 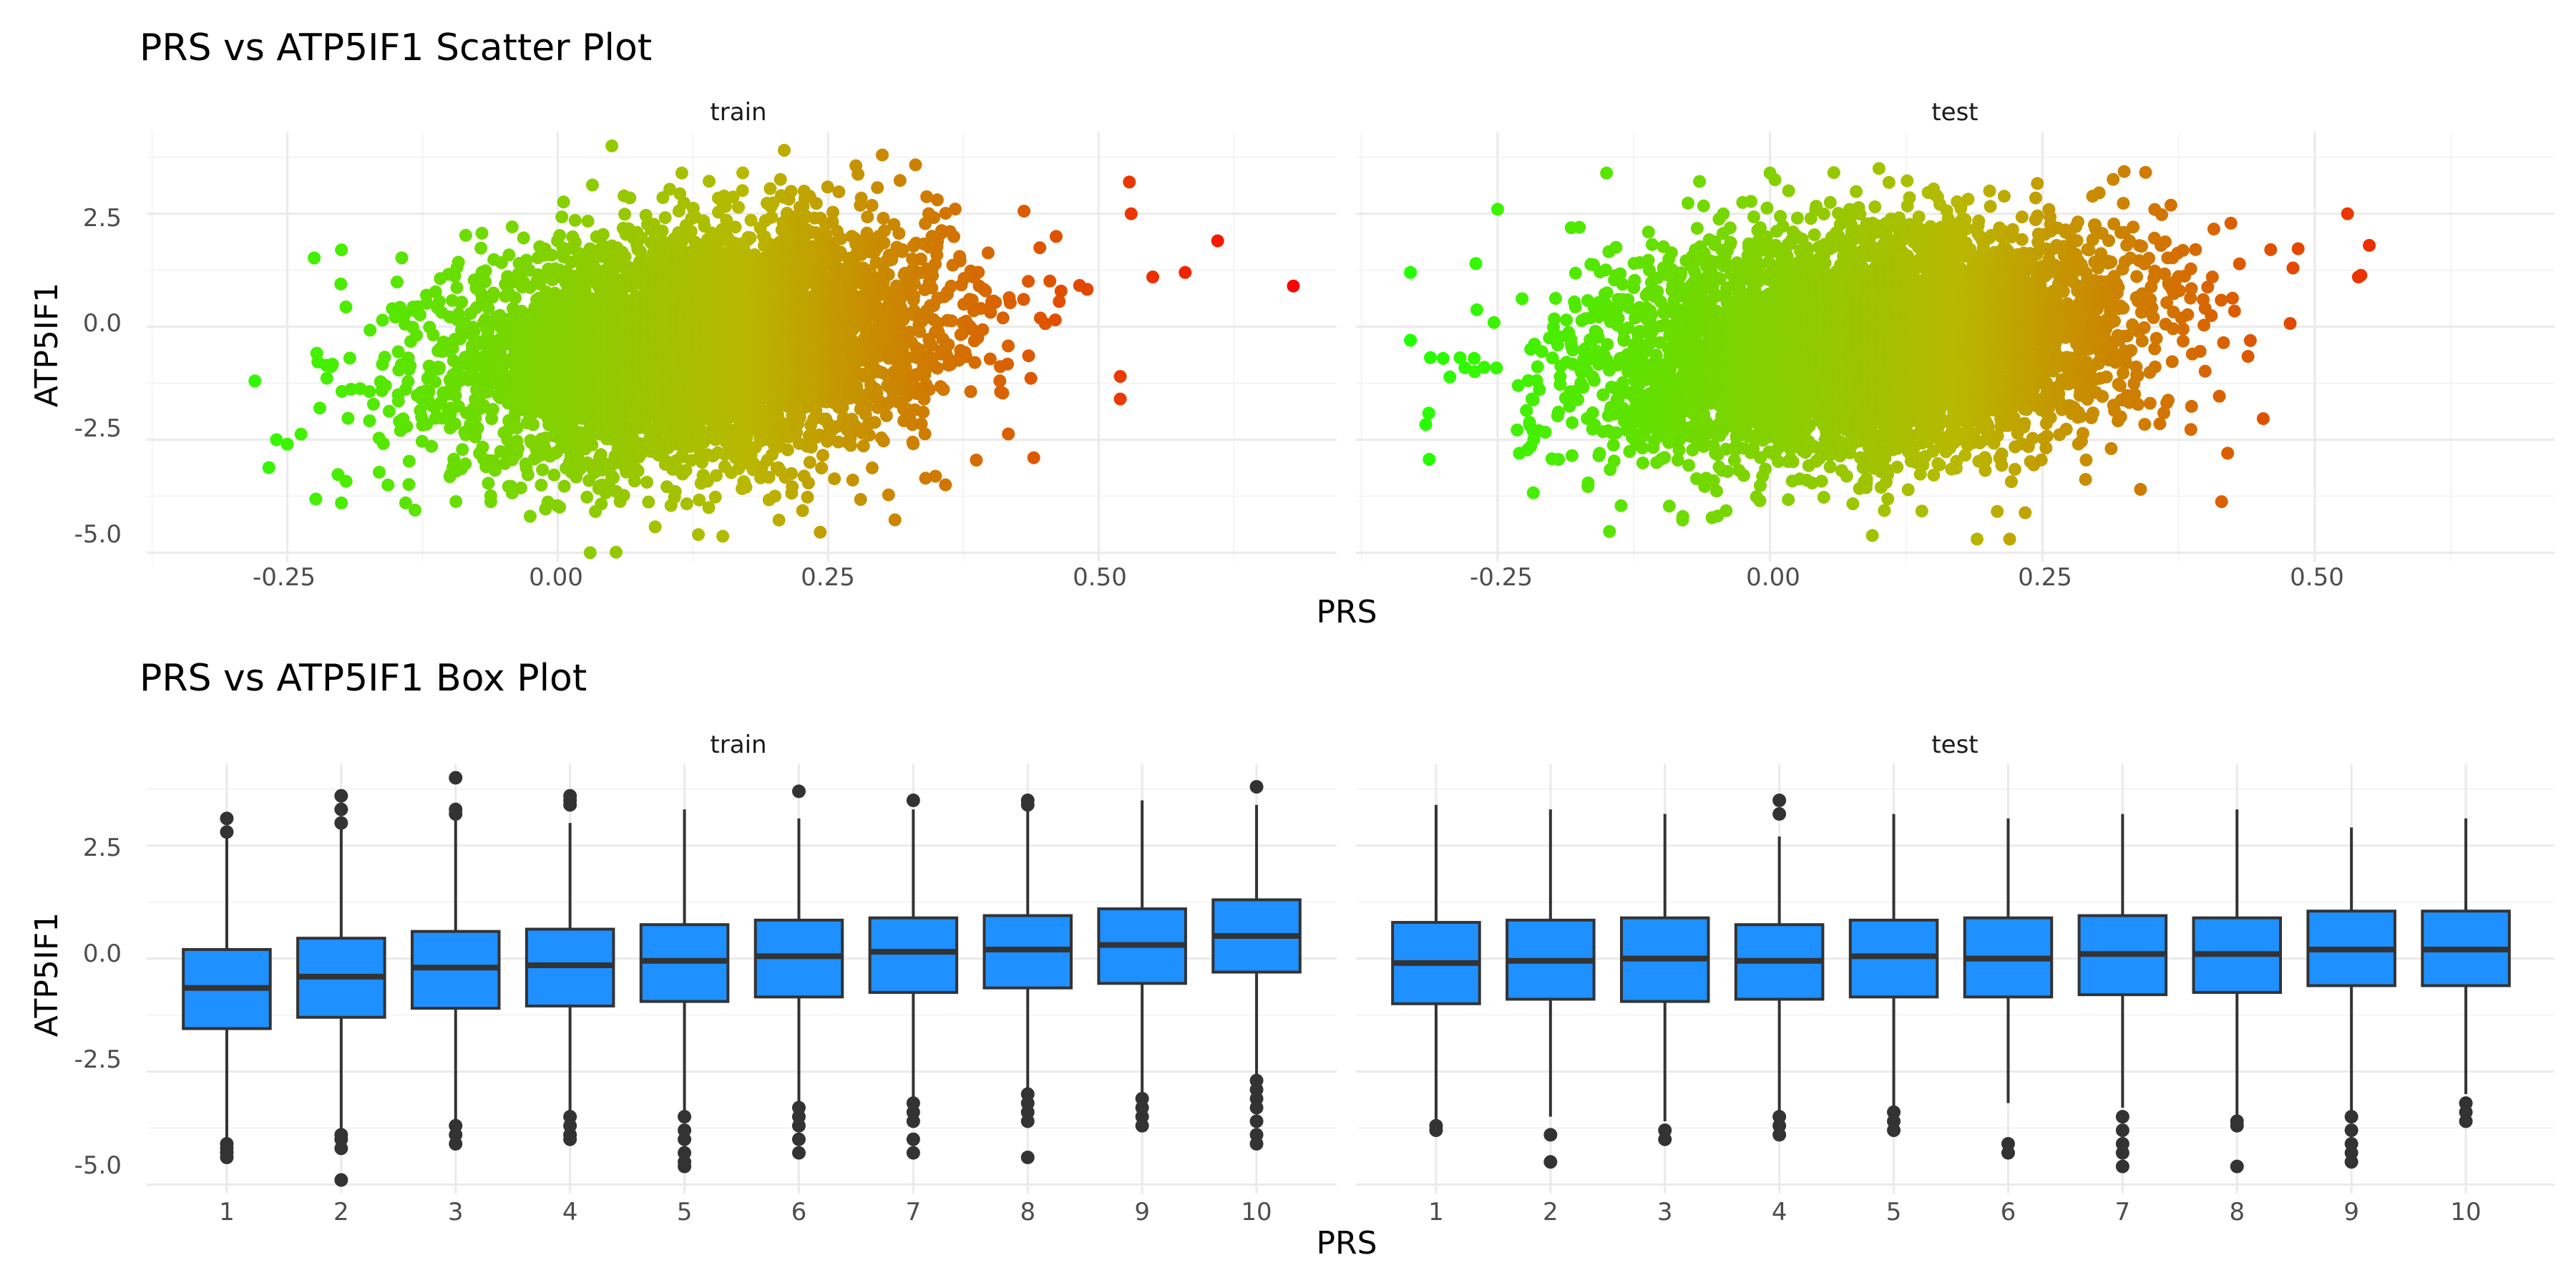 What do you see at coordinates (774, 349) in the screenshot?
I see `scatter-points-train` at bounding box center [774, 349].